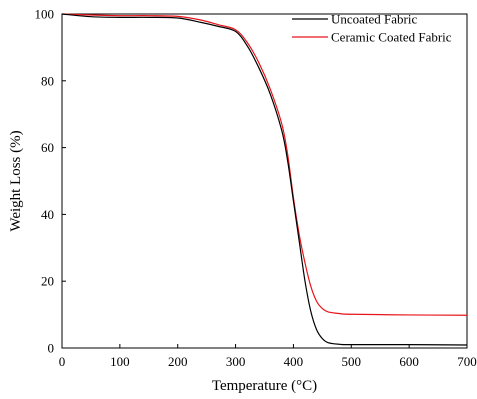  I want to click on y-tick-label: 20, so click(47, 281).